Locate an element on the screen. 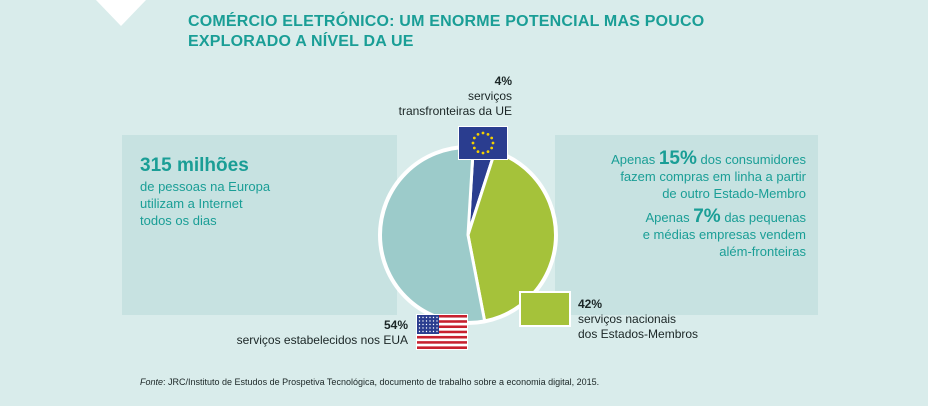 This screenshot has width=928, height=406. eu-label-pct: 4% is located at coordinates (503, 81).